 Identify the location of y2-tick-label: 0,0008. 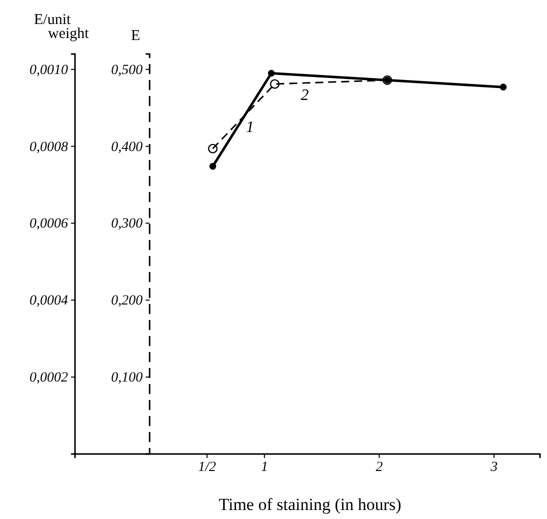
(49, 147).